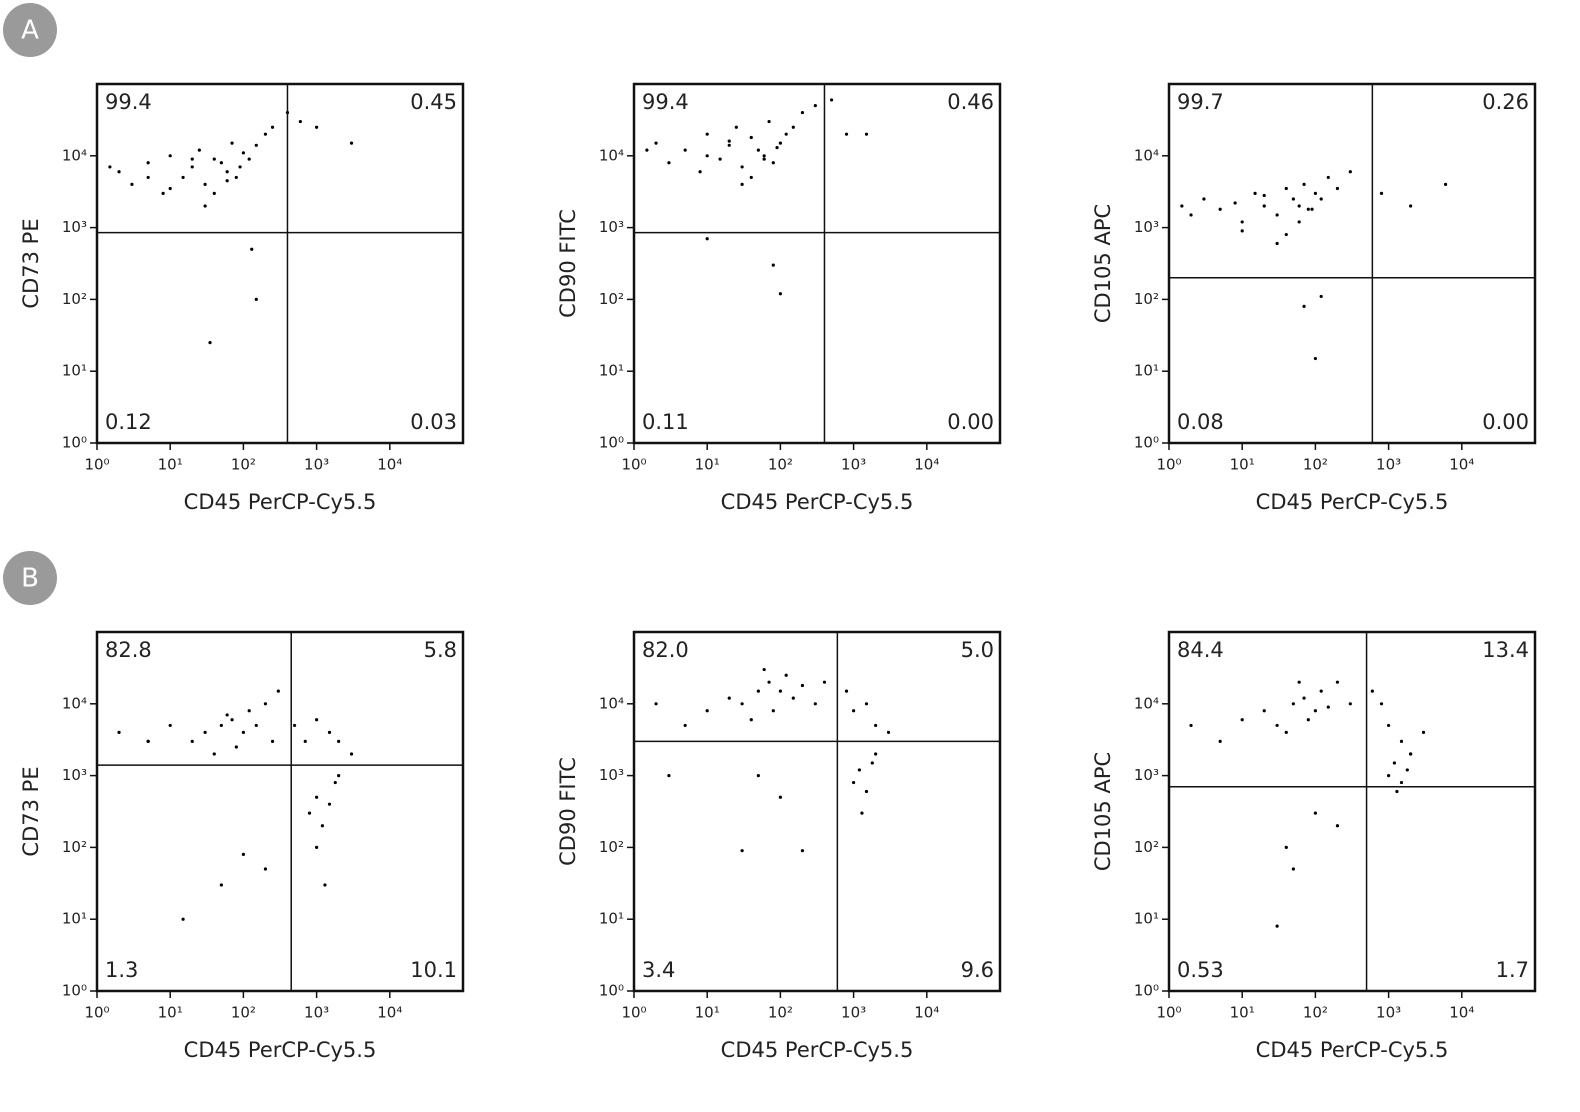 The width and height of the screenshot is (1580, 1112). What do you see at coordinates (128, 422) in the screenshot?
I see `quadrant-percent: 0.12` at bounding box center [128, 422].